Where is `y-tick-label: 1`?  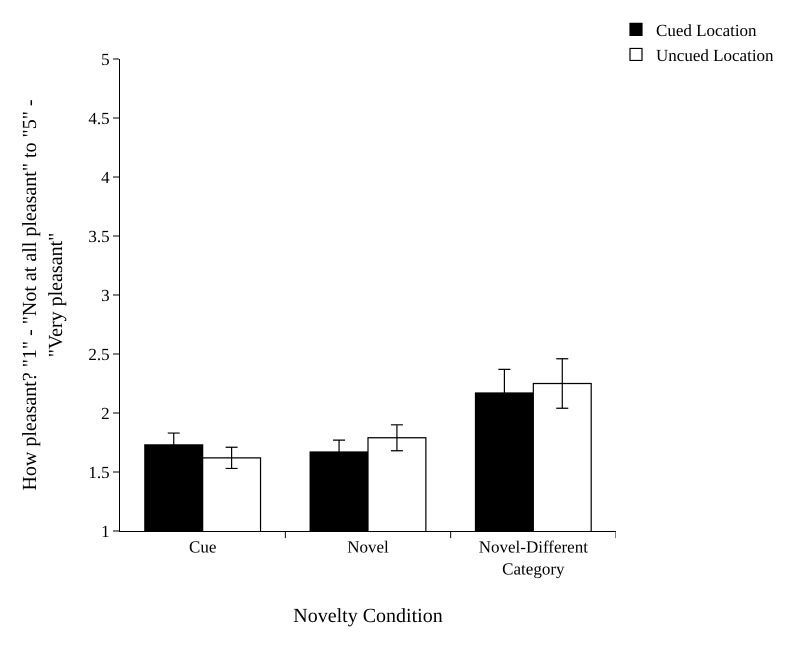
y-tick-label: 1 is located at coordinates (105, 531).